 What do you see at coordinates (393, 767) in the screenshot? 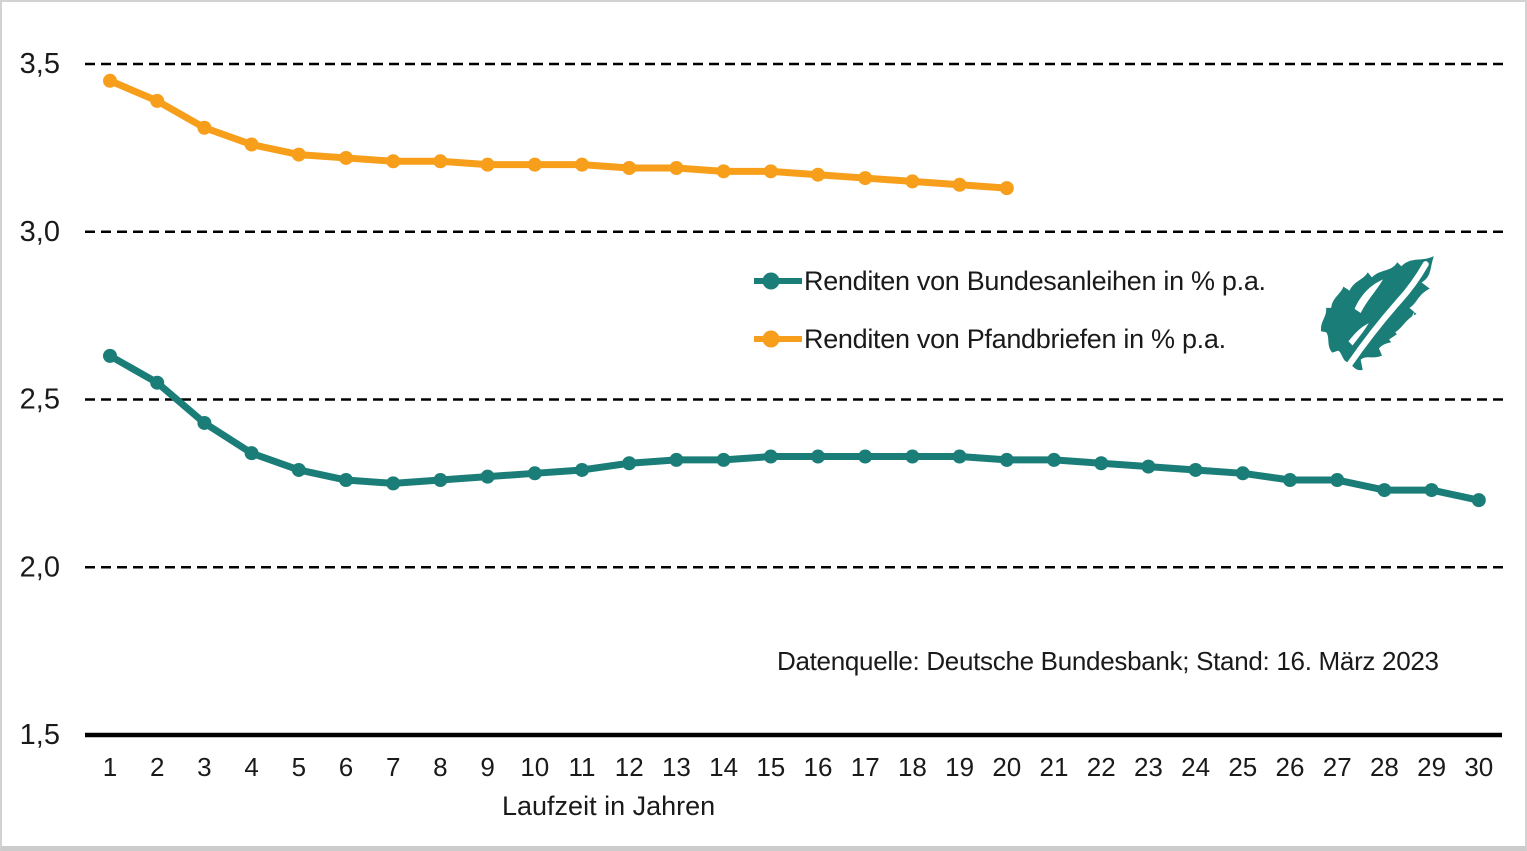
I see `x-tick-label: 7` at bounding box center [393, 767].